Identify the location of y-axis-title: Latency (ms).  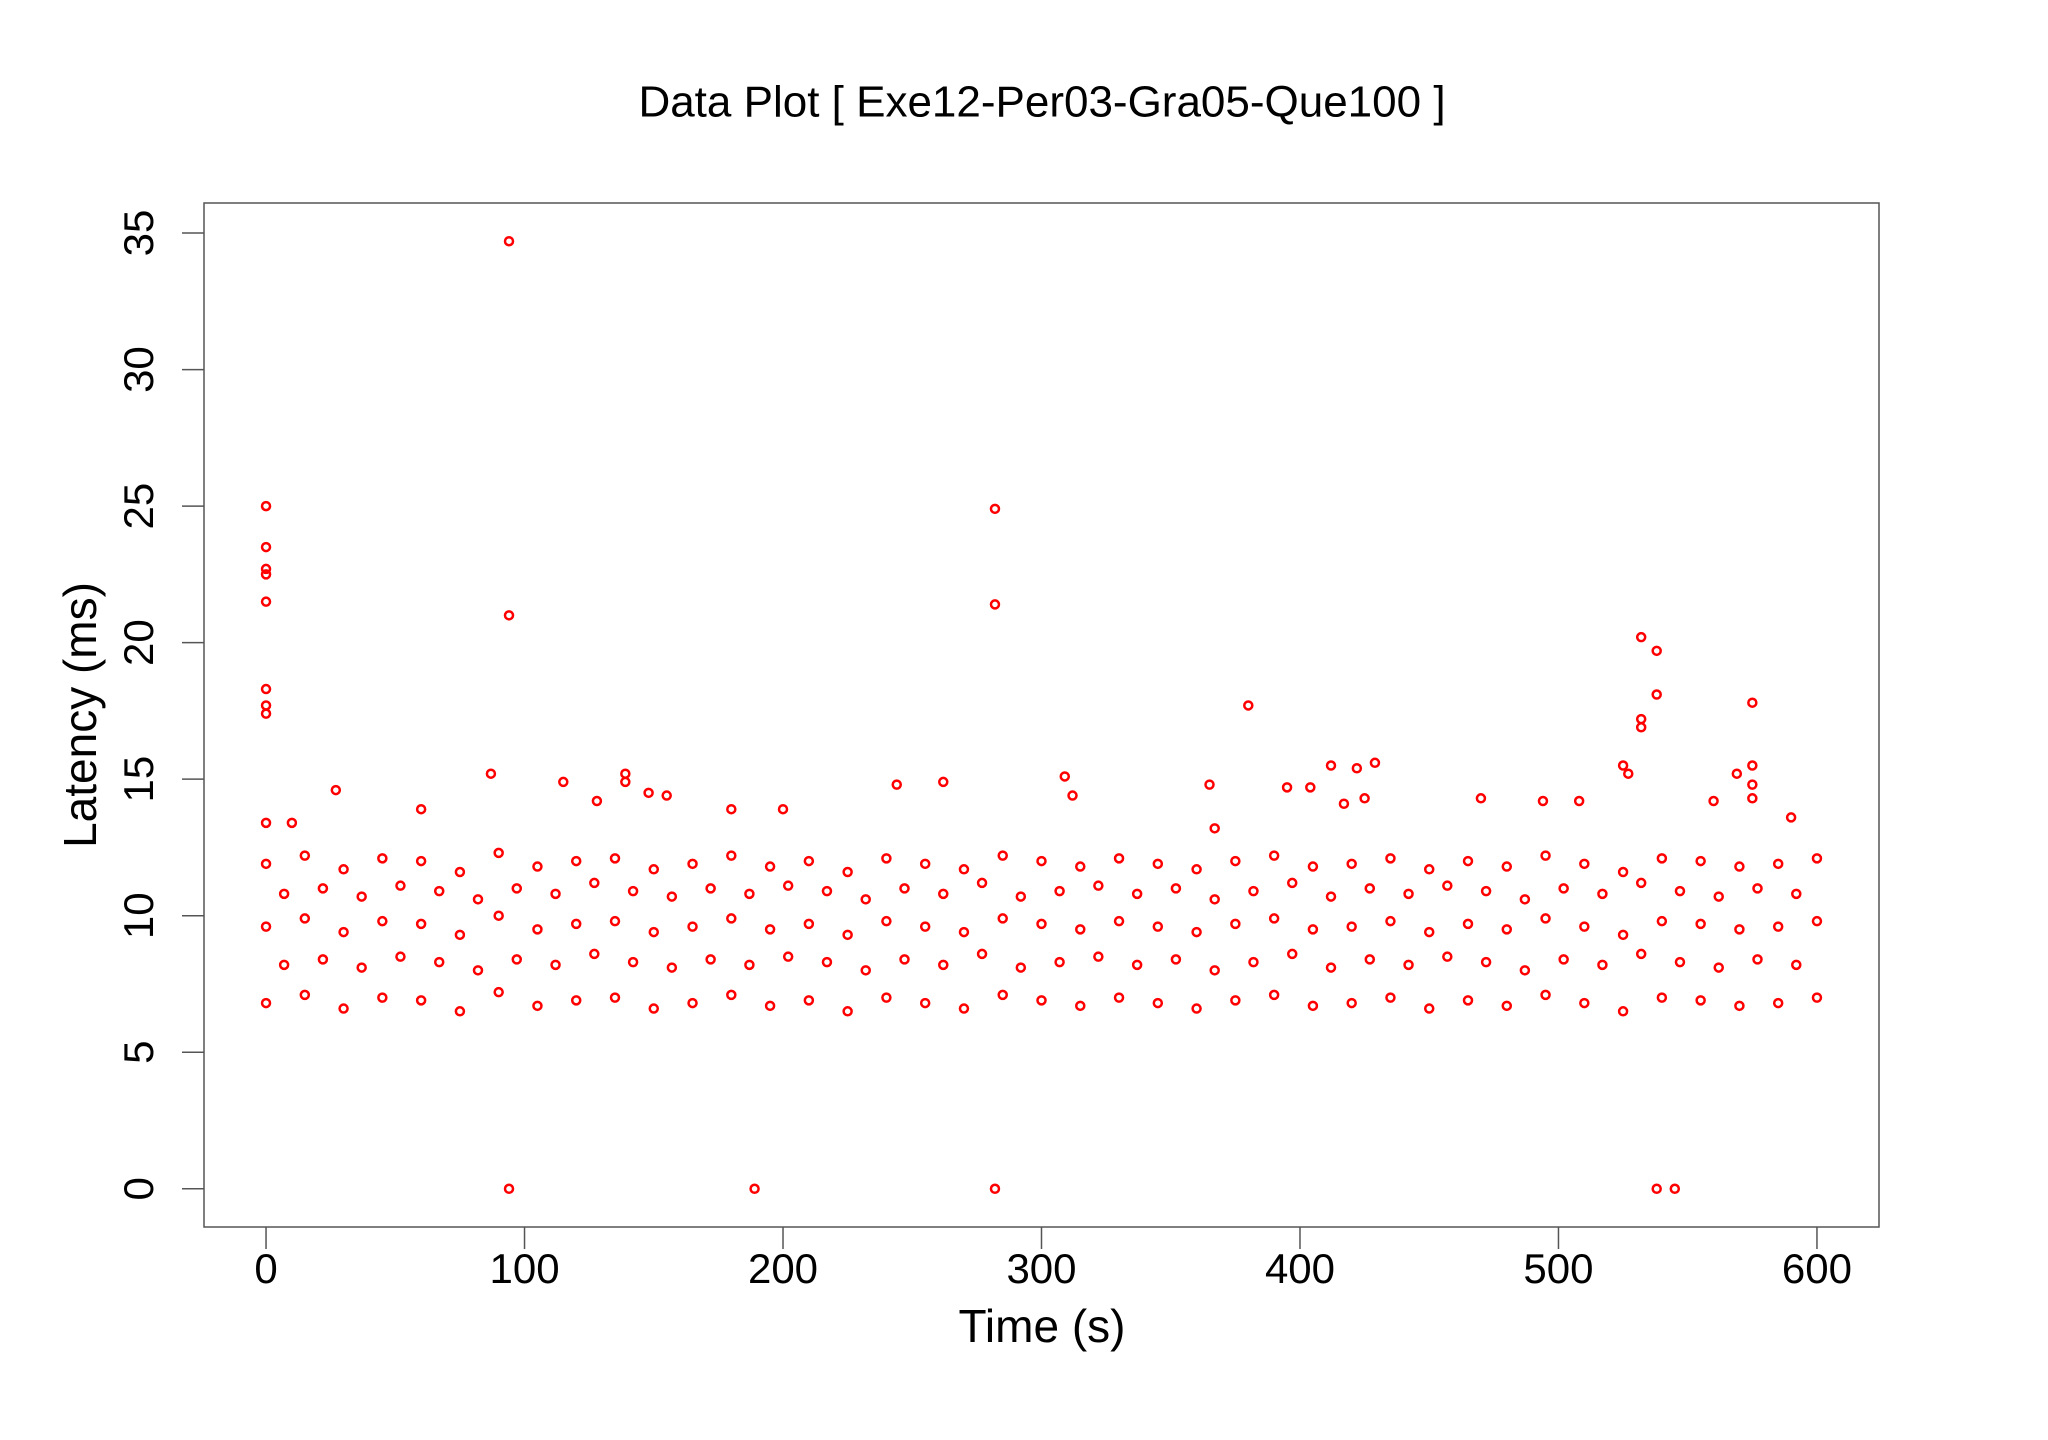
(80, 715).